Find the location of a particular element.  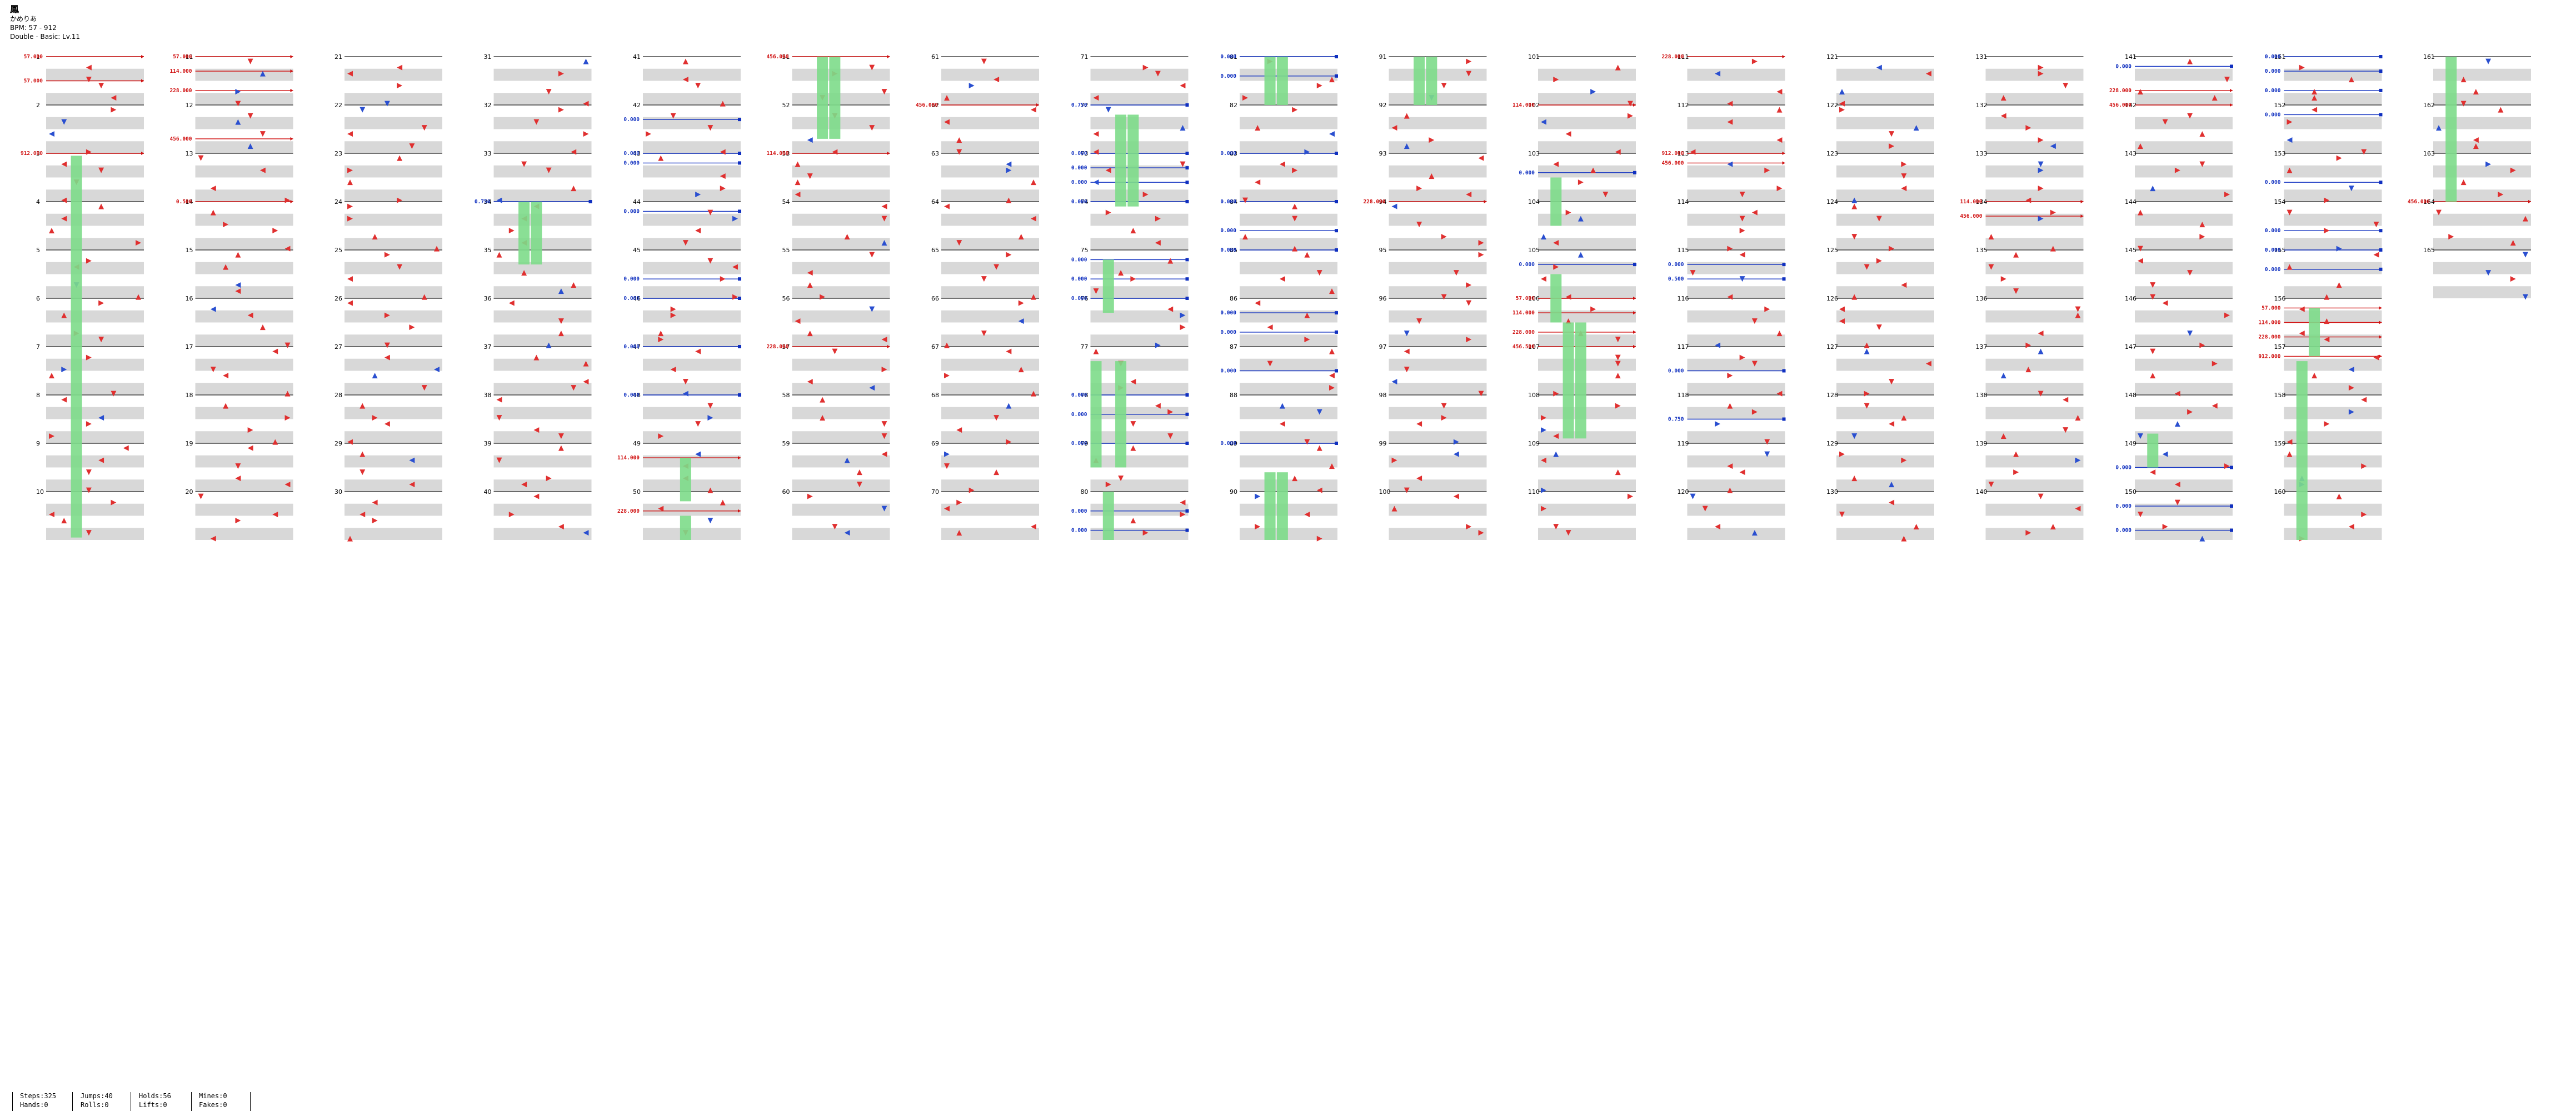

measure-number: 158 is located at coordinates (2280, 395).